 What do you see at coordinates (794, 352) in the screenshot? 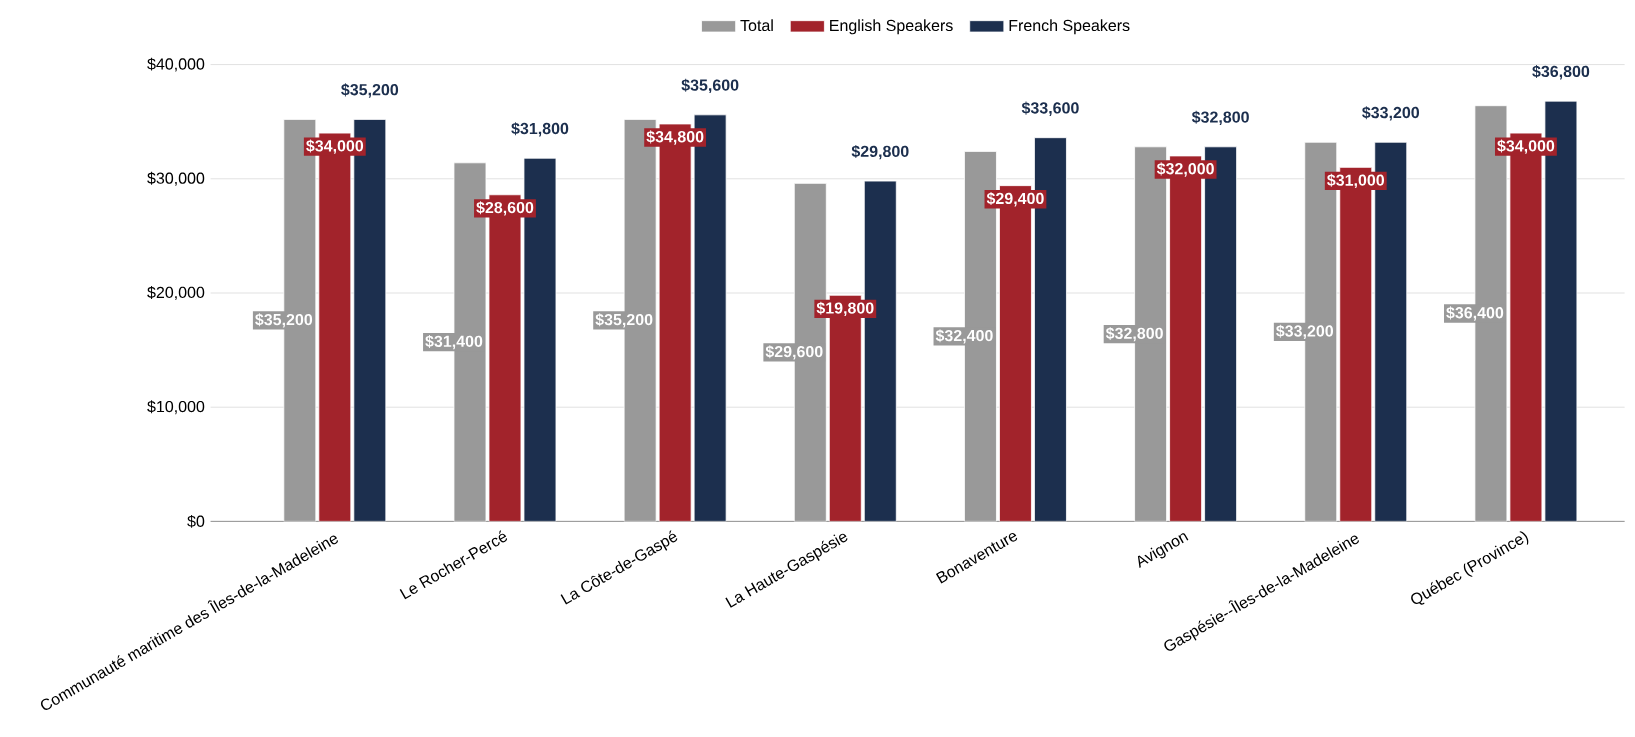
I see `data-label: $29,600` at bounding box center [794, 352].